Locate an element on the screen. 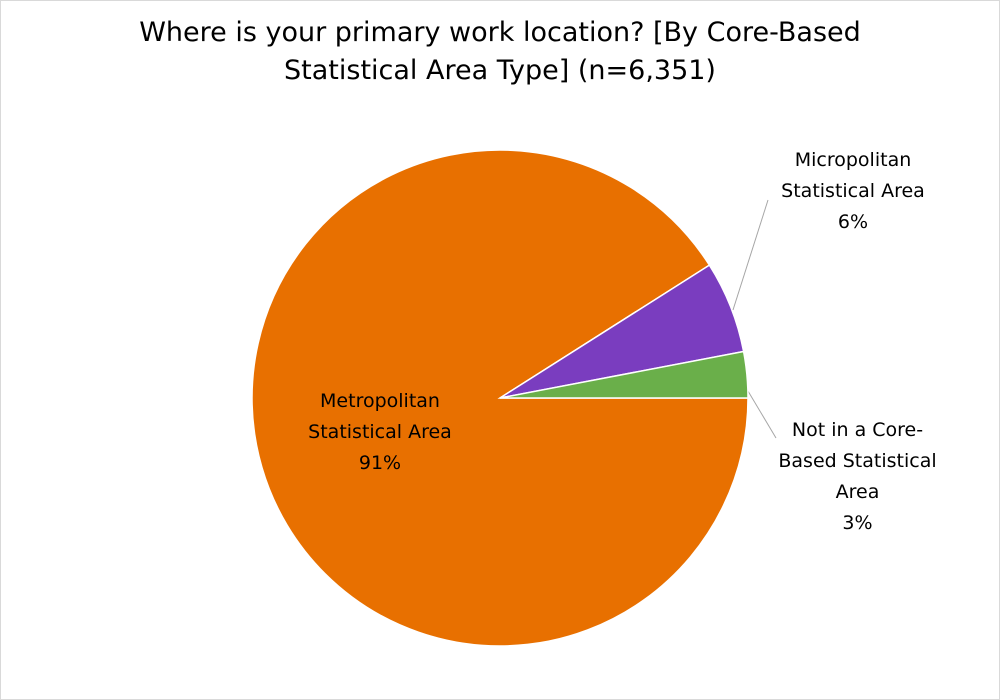  value-label: 3% is located at coordinates (857, 523).